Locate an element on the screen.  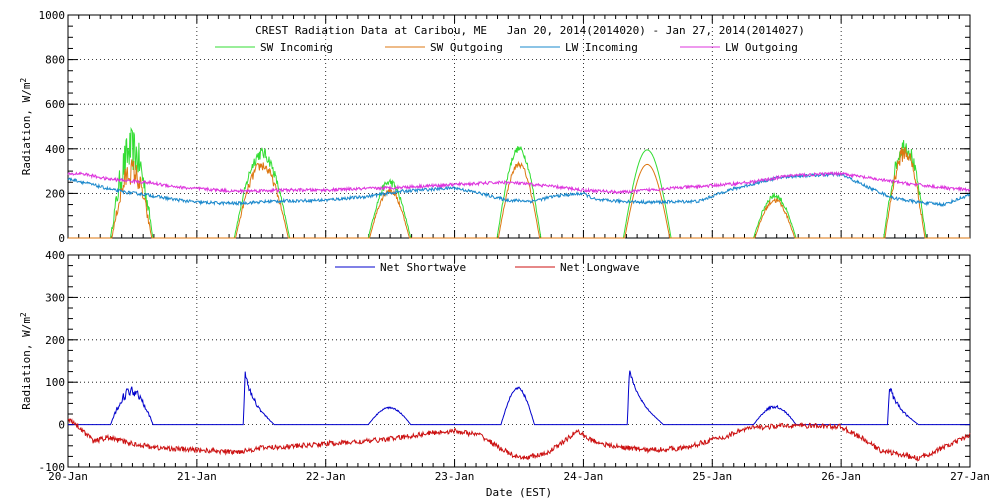
top-panel-series-2-line is located at coordinates (519, 189).